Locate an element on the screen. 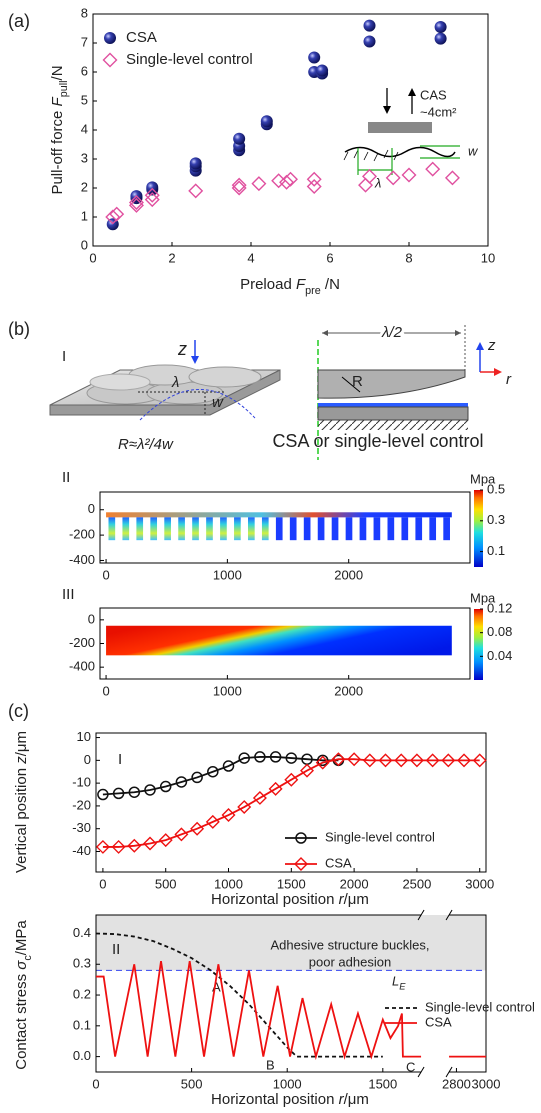  colorbar-tick-label: 0.12 is located at coordinates (499, 607).